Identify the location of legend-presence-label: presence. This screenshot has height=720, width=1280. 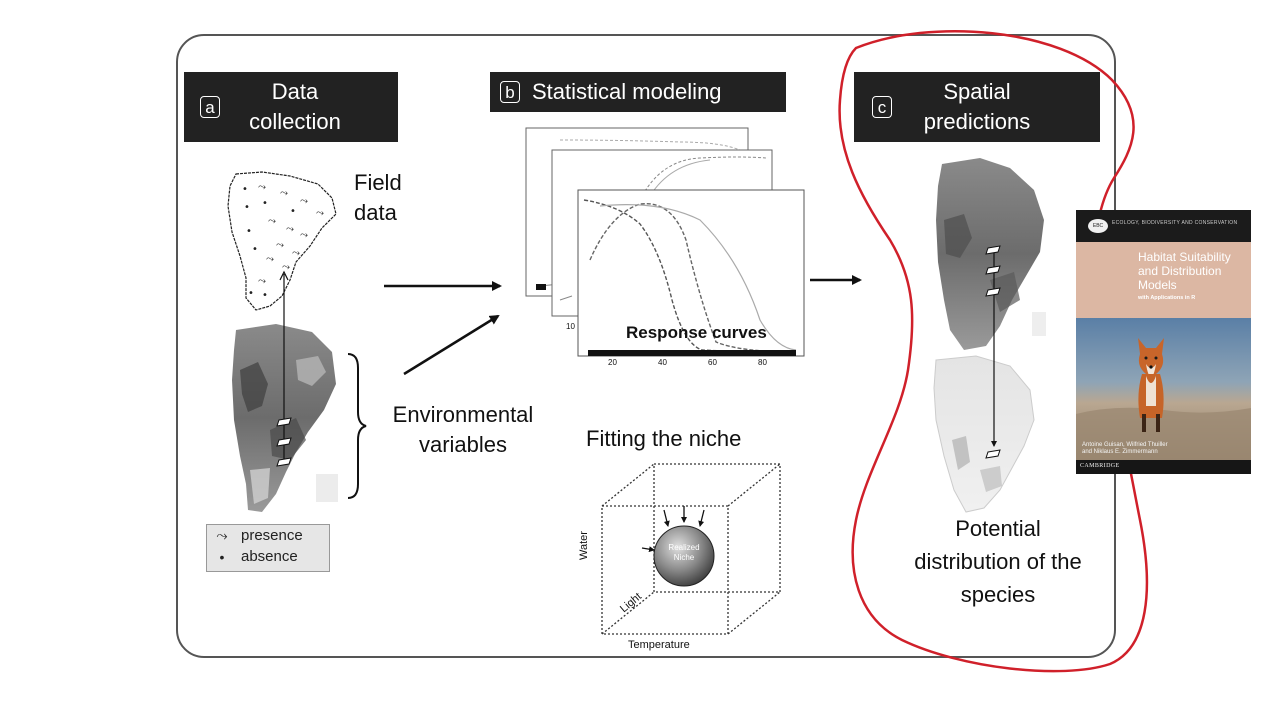
(272, 535).